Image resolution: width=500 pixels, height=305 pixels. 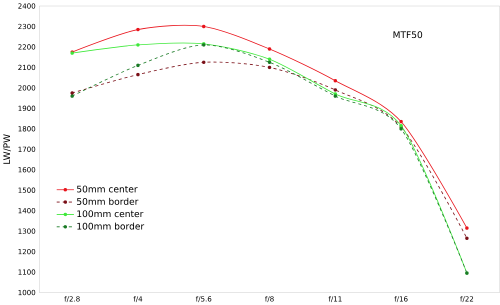 What do you see at coordinates (107, 201) in the screenshot?
I see `legend-label: 50mm border` at bounding box center [107, 201].